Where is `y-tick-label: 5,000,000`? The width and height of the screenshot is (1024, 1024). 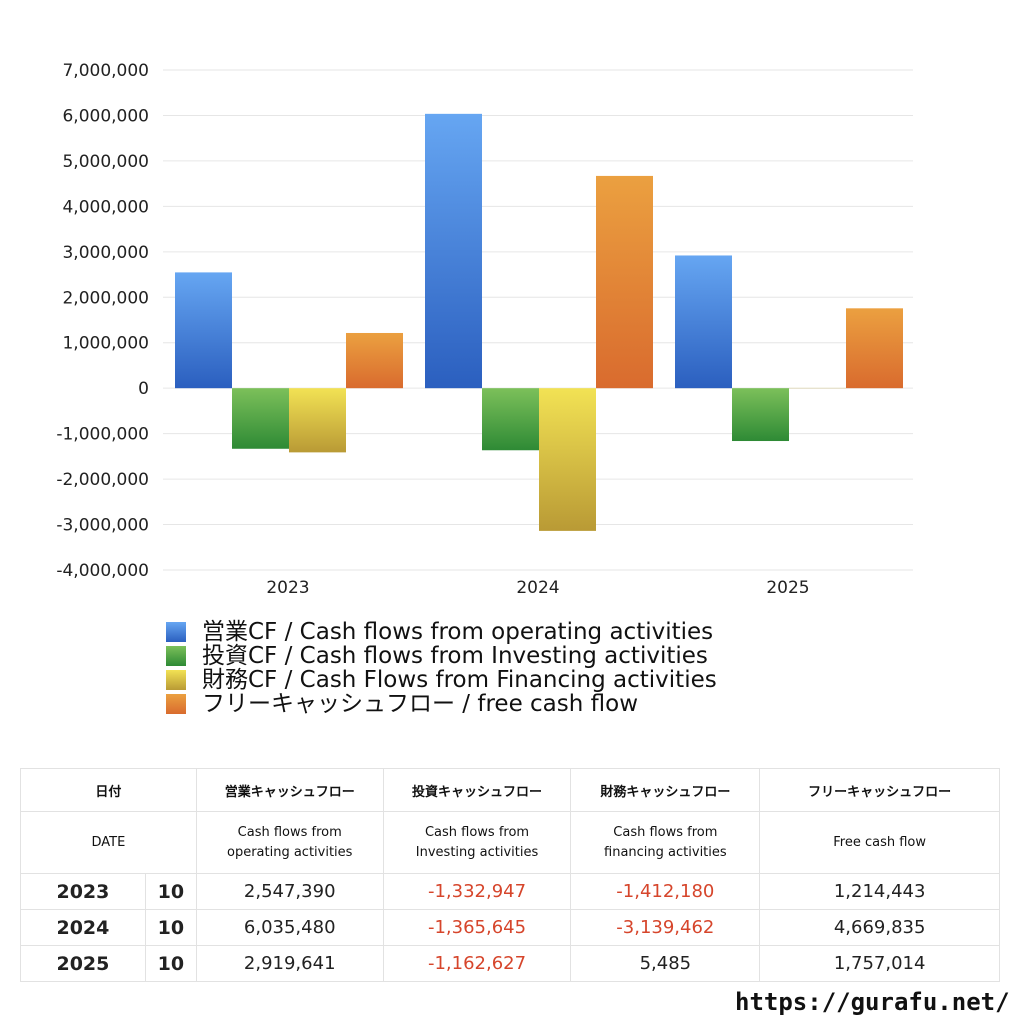 y-tick-label: 5,000,000 is located at coordinates (105, 162).